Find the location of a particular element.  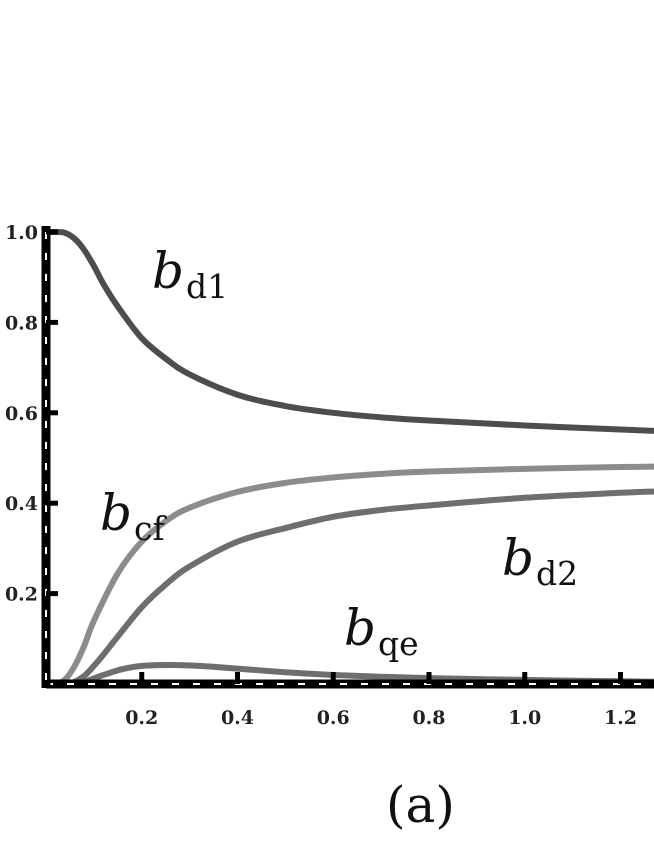

x-tick-label: 0.2 is located at coordinates (141, 718).